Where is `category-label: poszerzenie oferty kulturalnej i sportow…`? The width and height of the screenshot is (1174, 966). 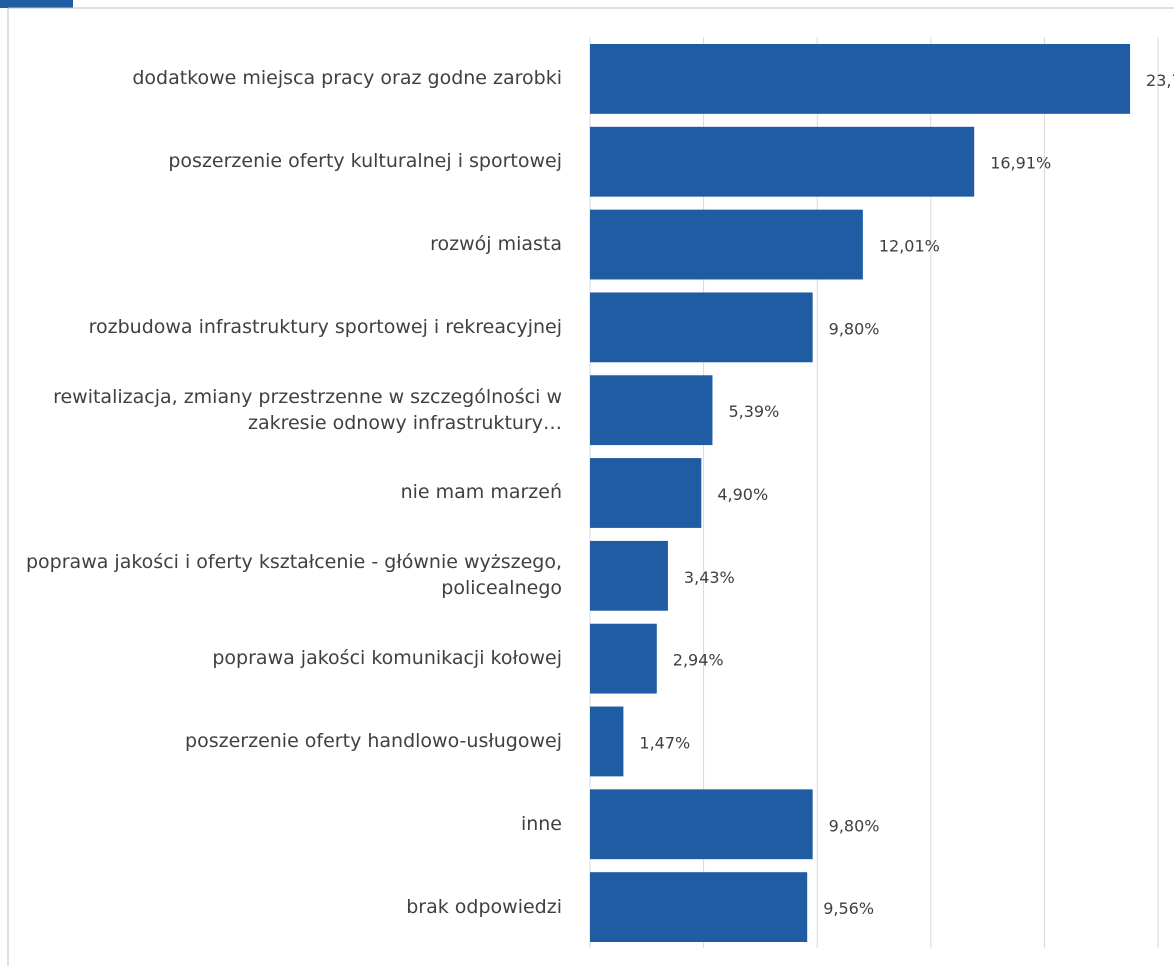 category-label: poszerzenie oferty kulturalnej i sportow… is located at coordinates (365, 161).